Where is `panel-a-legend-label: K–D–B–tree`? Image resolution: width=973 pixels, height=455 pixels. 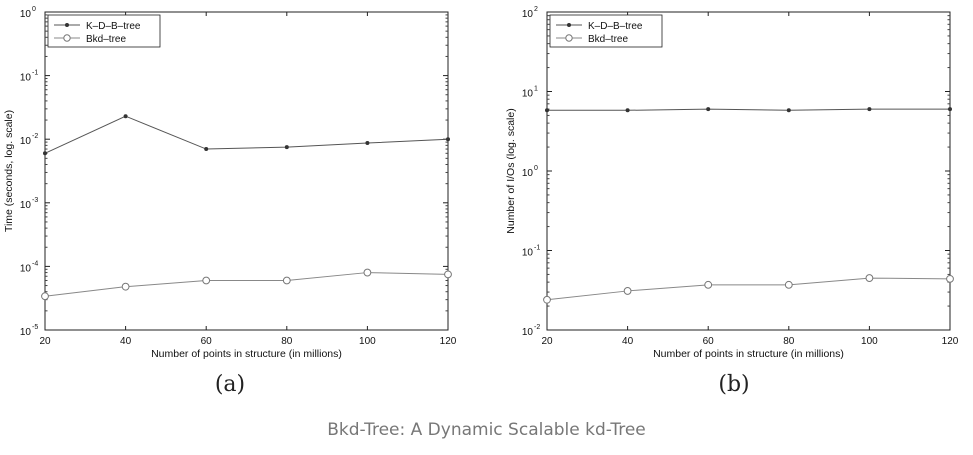 panel-a-legend-label: K–D–B–tree is located at coordinates (113, 26).